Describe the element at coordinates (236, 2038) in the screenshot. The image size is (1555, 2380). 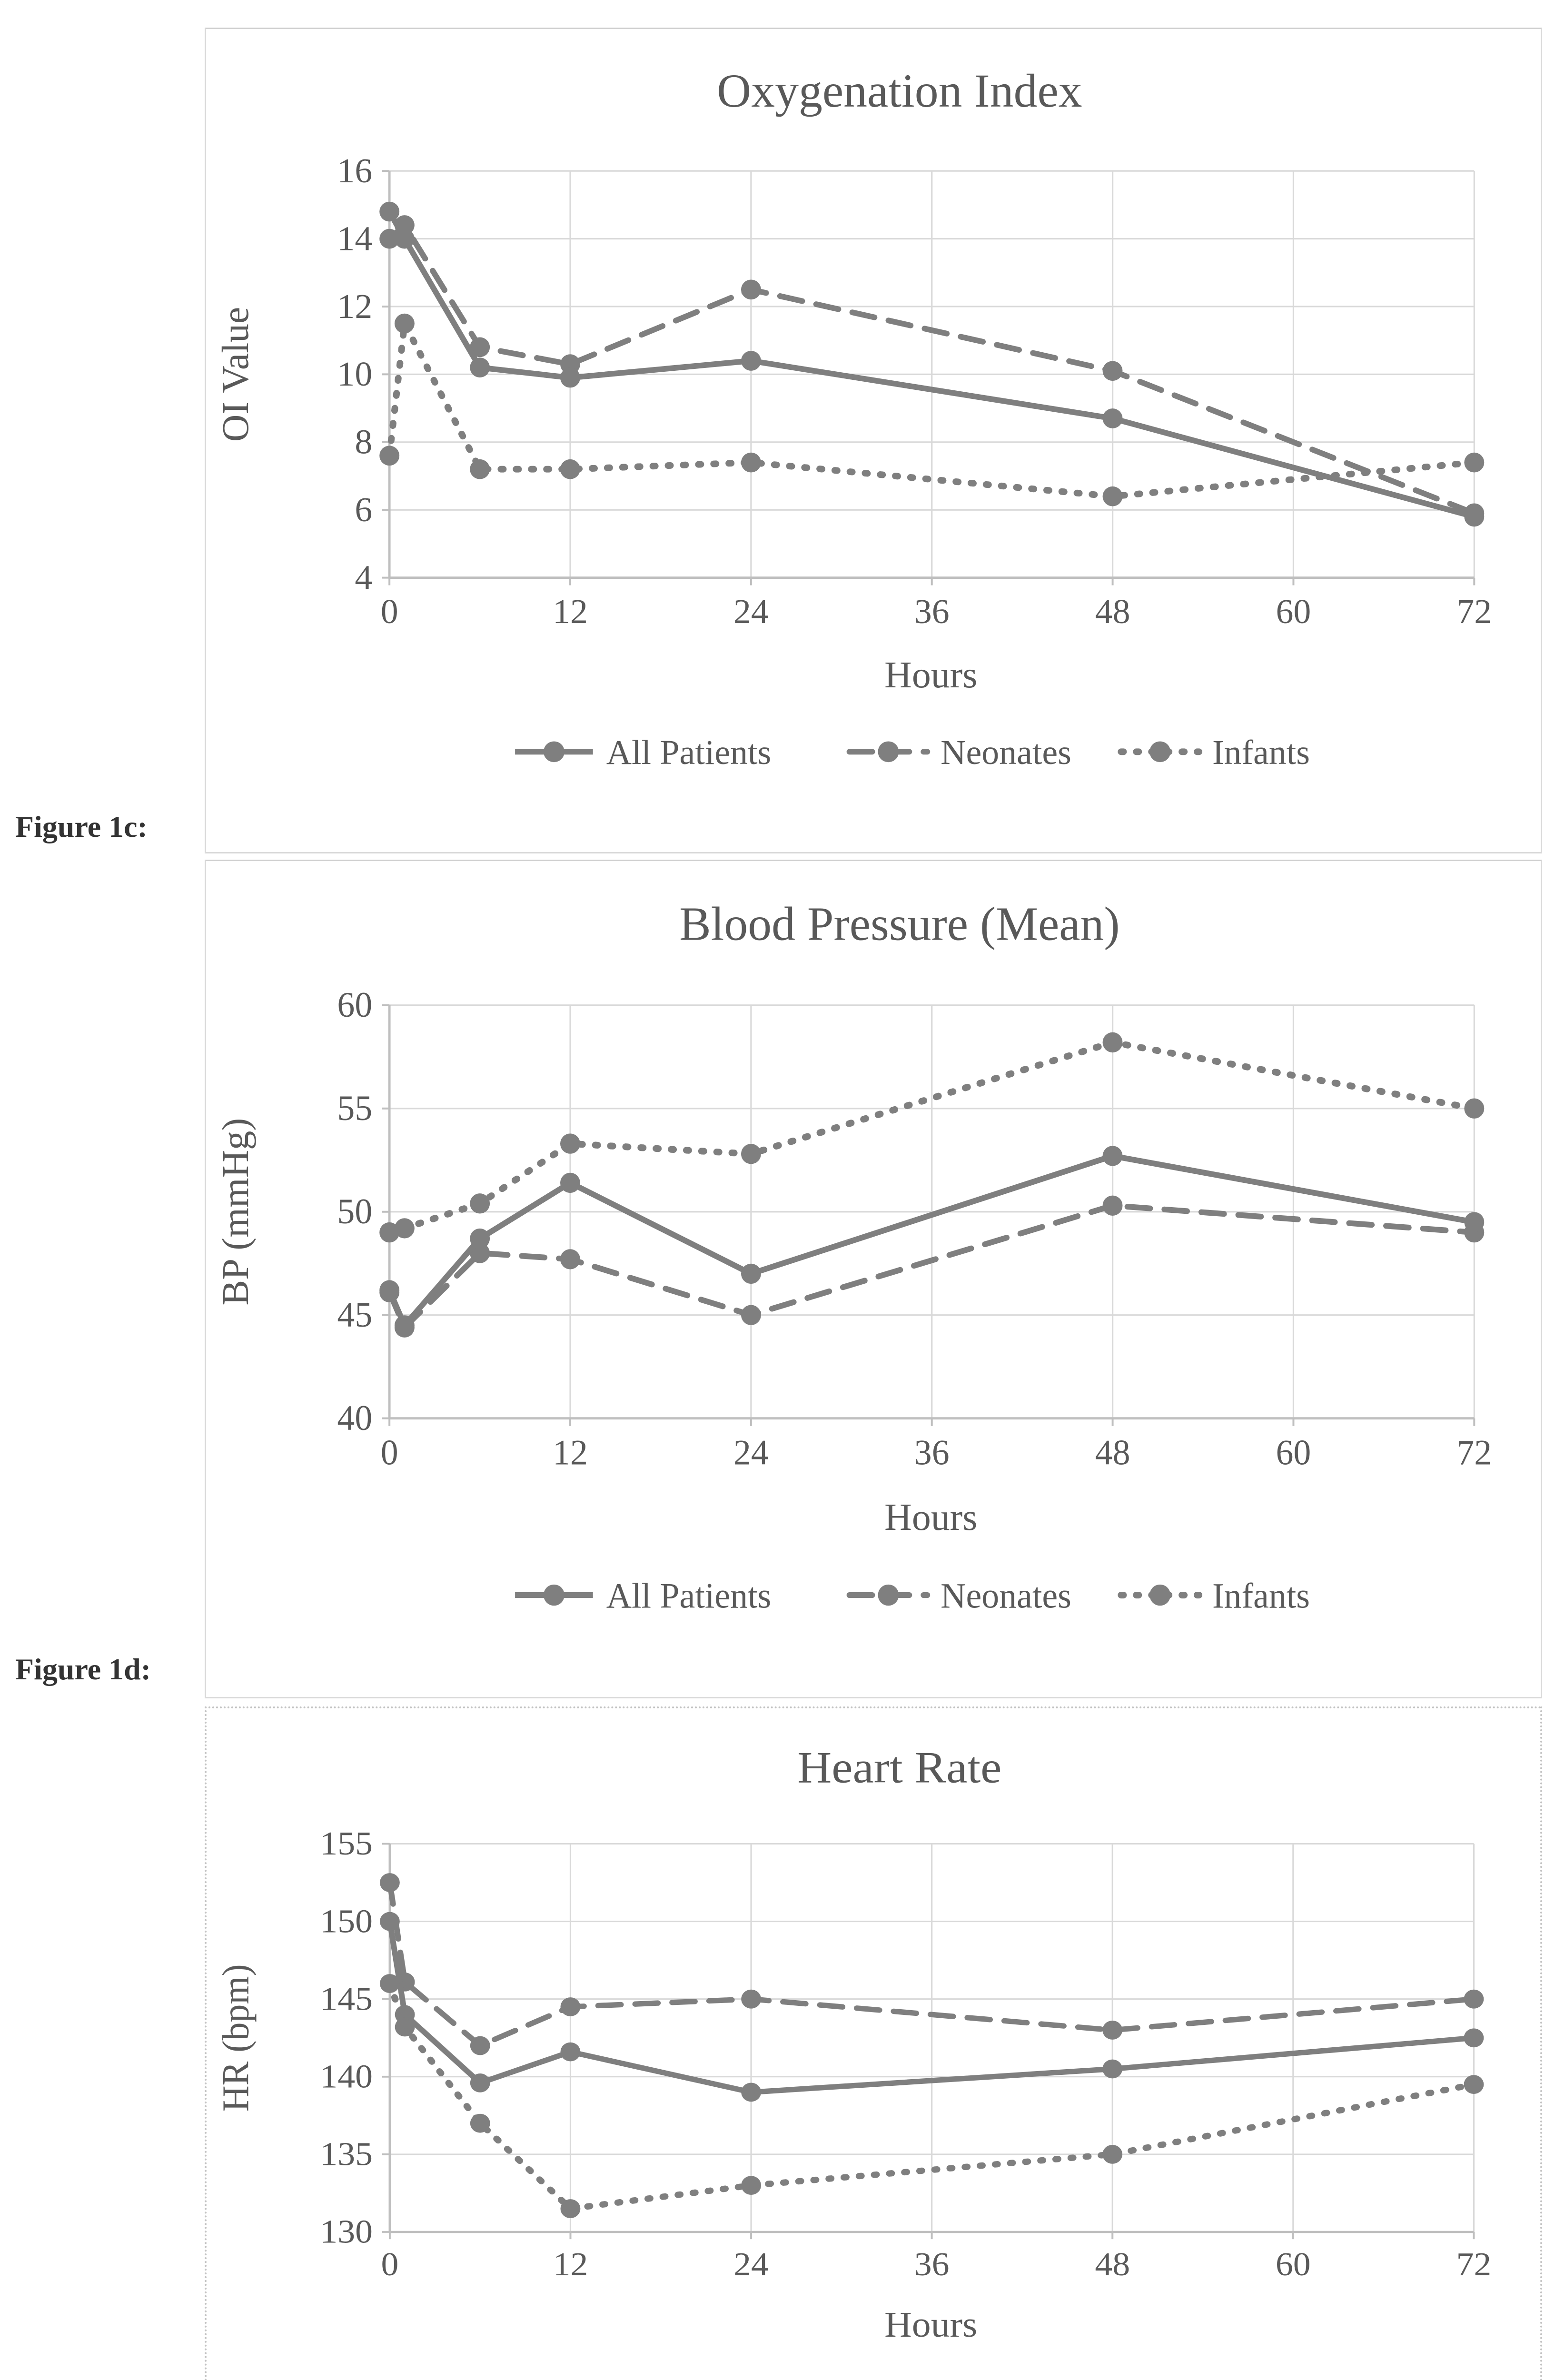
I see `y-axis-title: HR (bpm)` at that location.